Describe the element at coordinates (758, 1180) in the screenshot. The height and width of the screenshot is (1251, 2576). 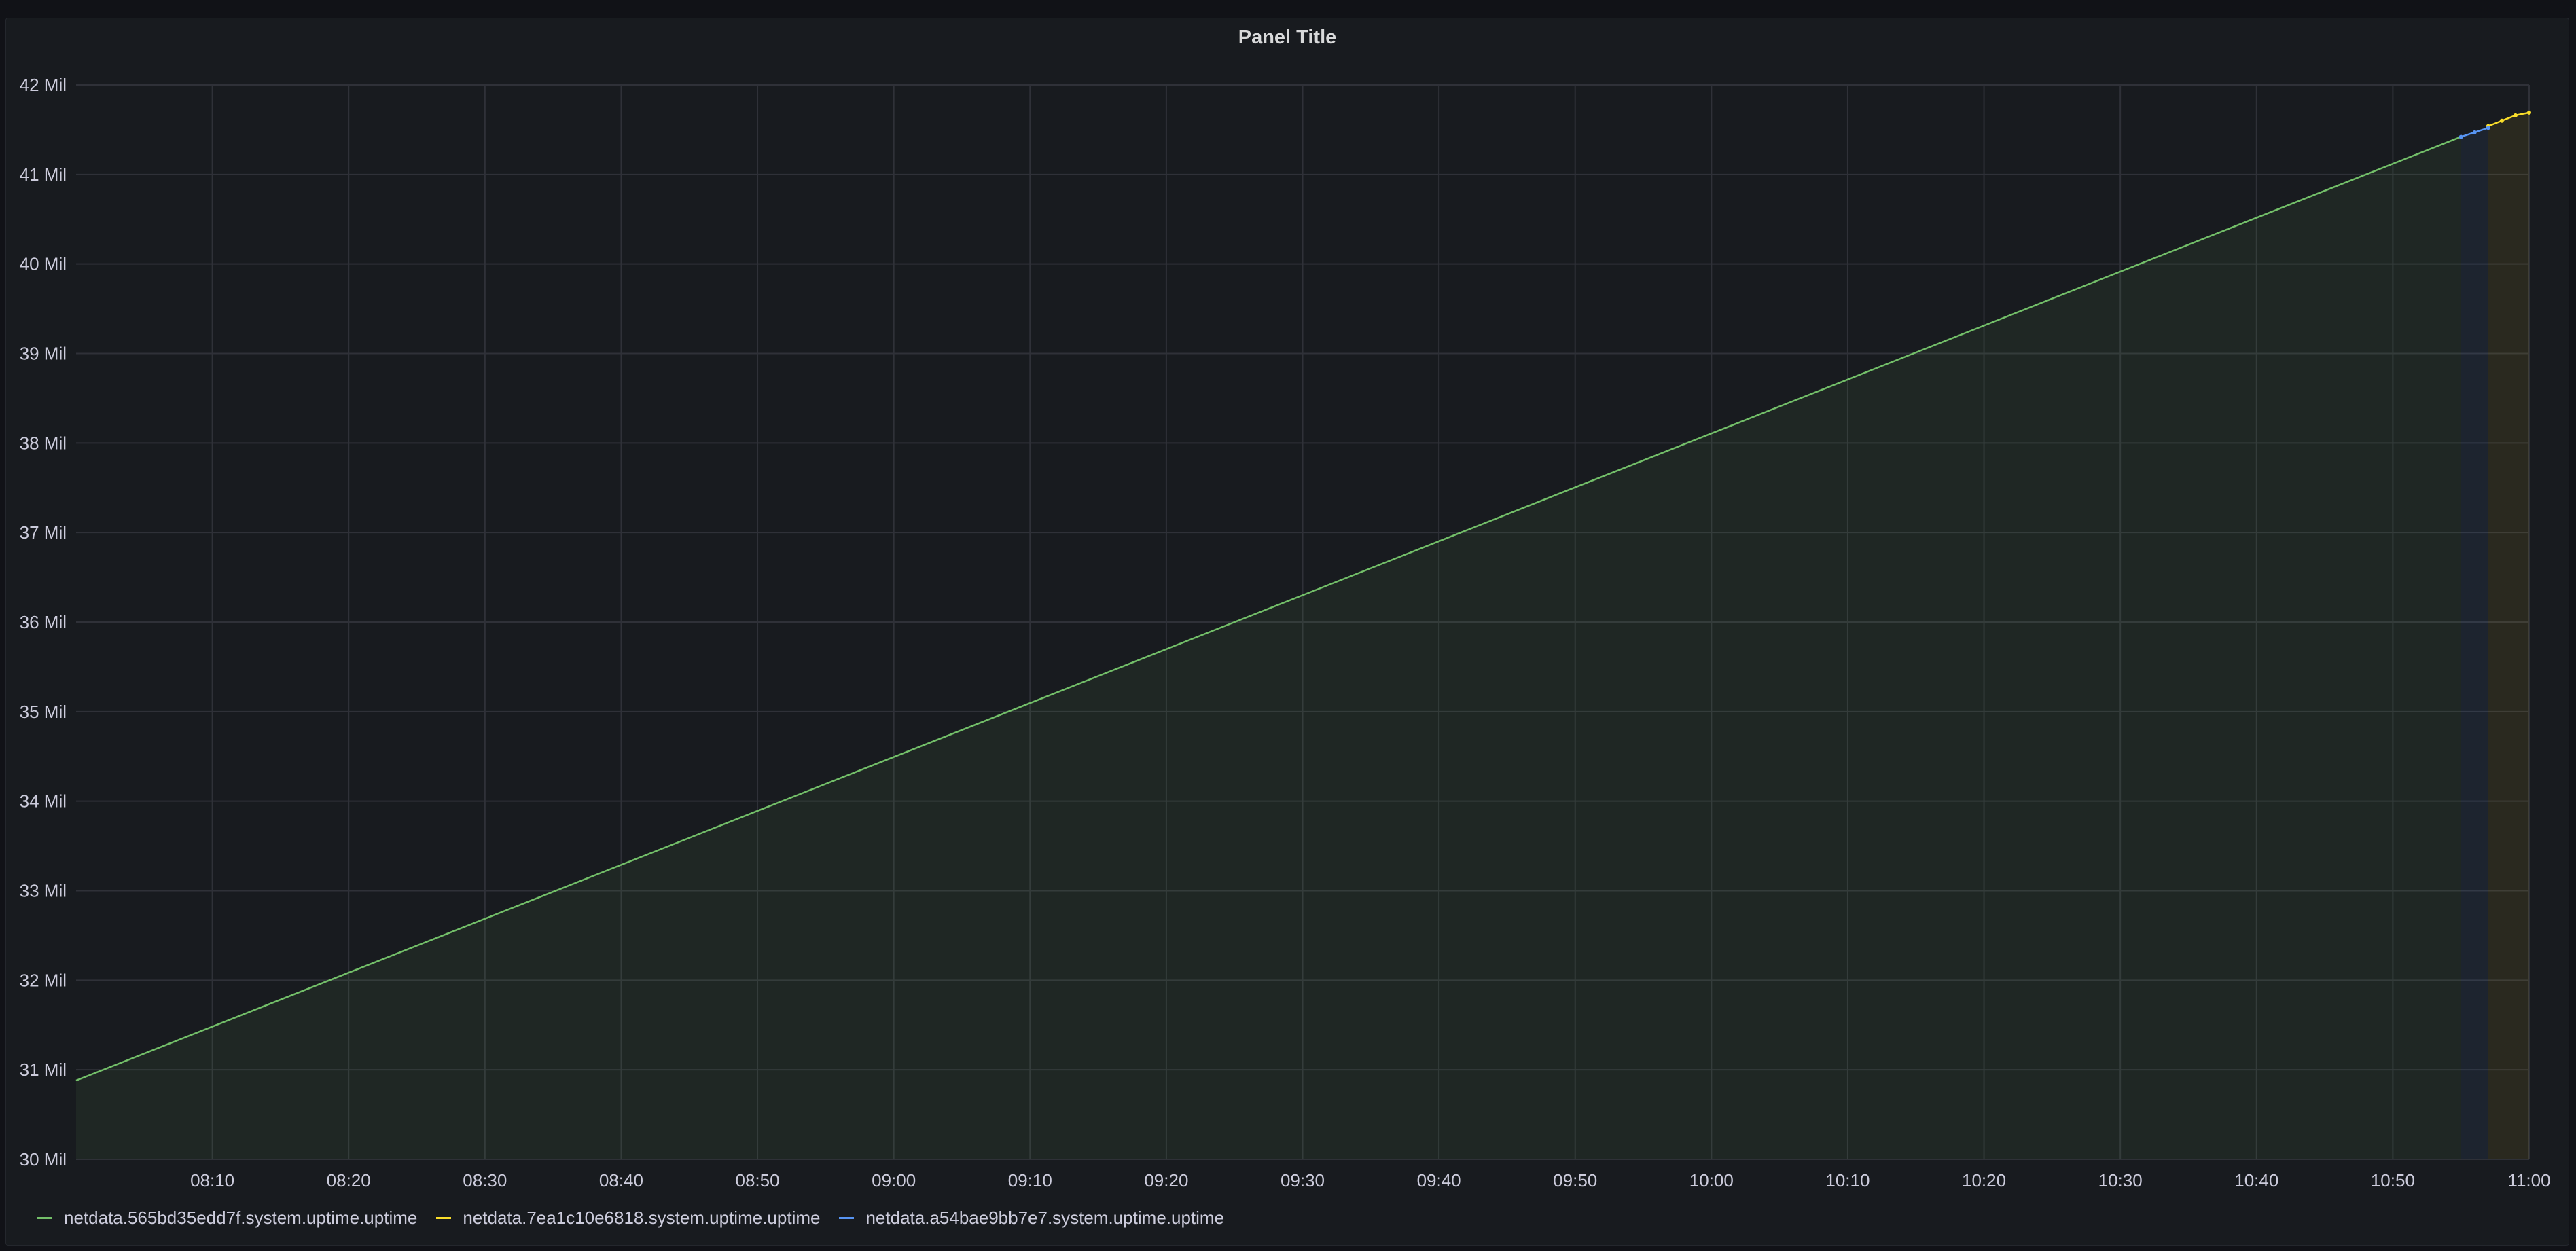
I see `x-tick-label: 08:50` at that location.